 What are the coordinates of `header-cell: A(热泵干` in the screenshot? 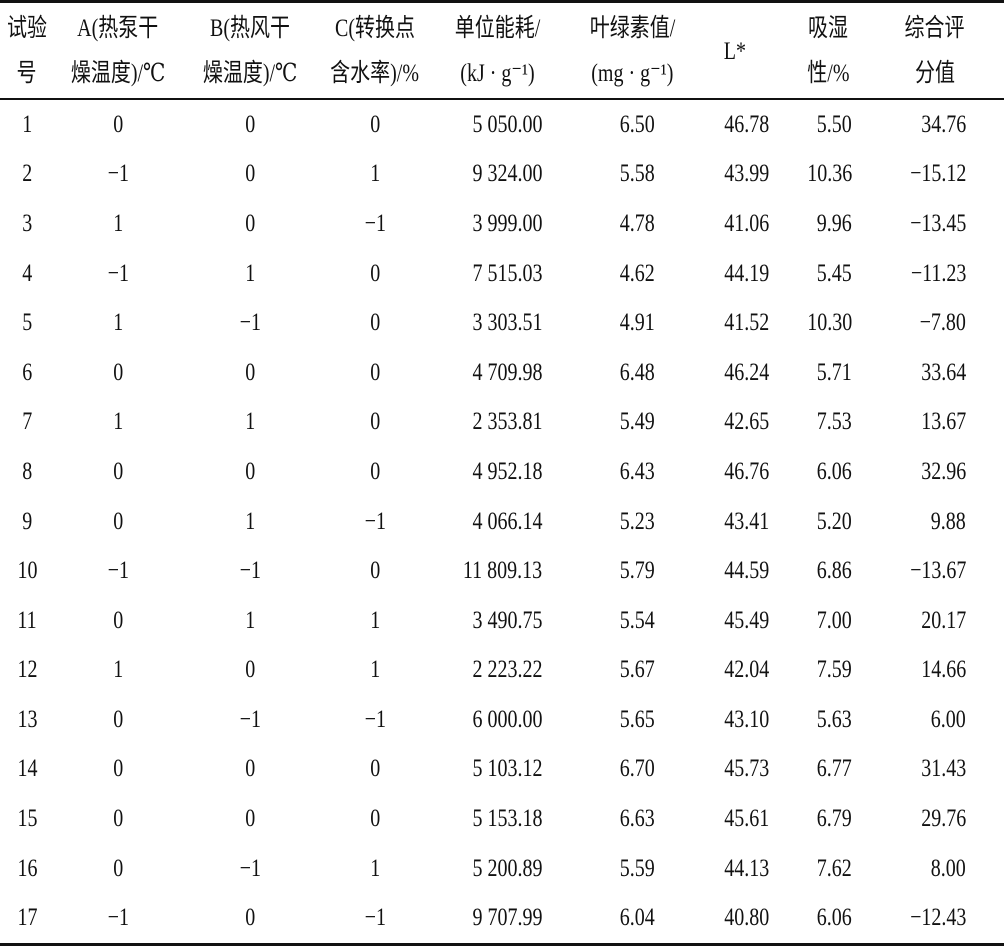 It's located at (118, 28).